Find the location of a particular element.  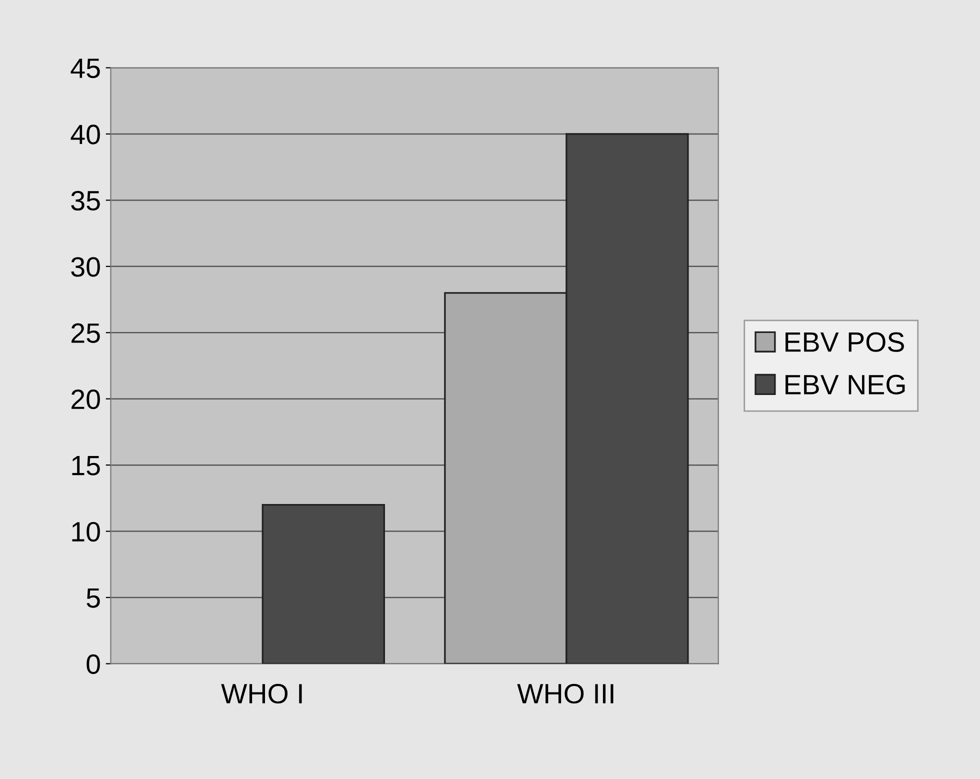

y-tick-label: 5 is located at coordinates (93, 598).